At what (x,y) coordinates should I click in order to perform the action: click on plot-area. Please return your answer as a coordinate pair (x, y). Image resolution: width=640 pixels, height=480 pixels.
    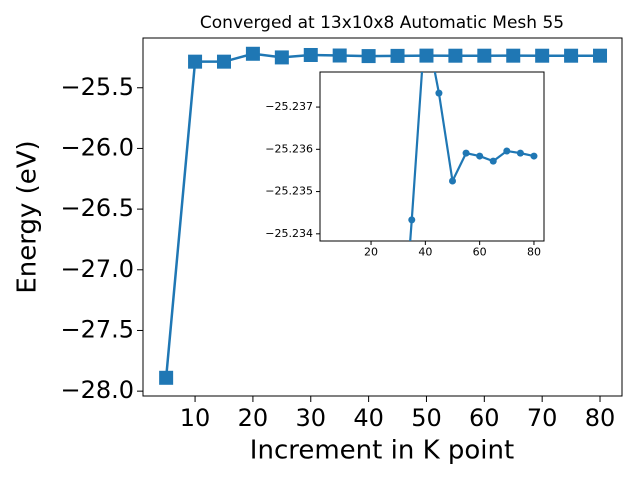
    Looking at the image, I should click on (432, 156).